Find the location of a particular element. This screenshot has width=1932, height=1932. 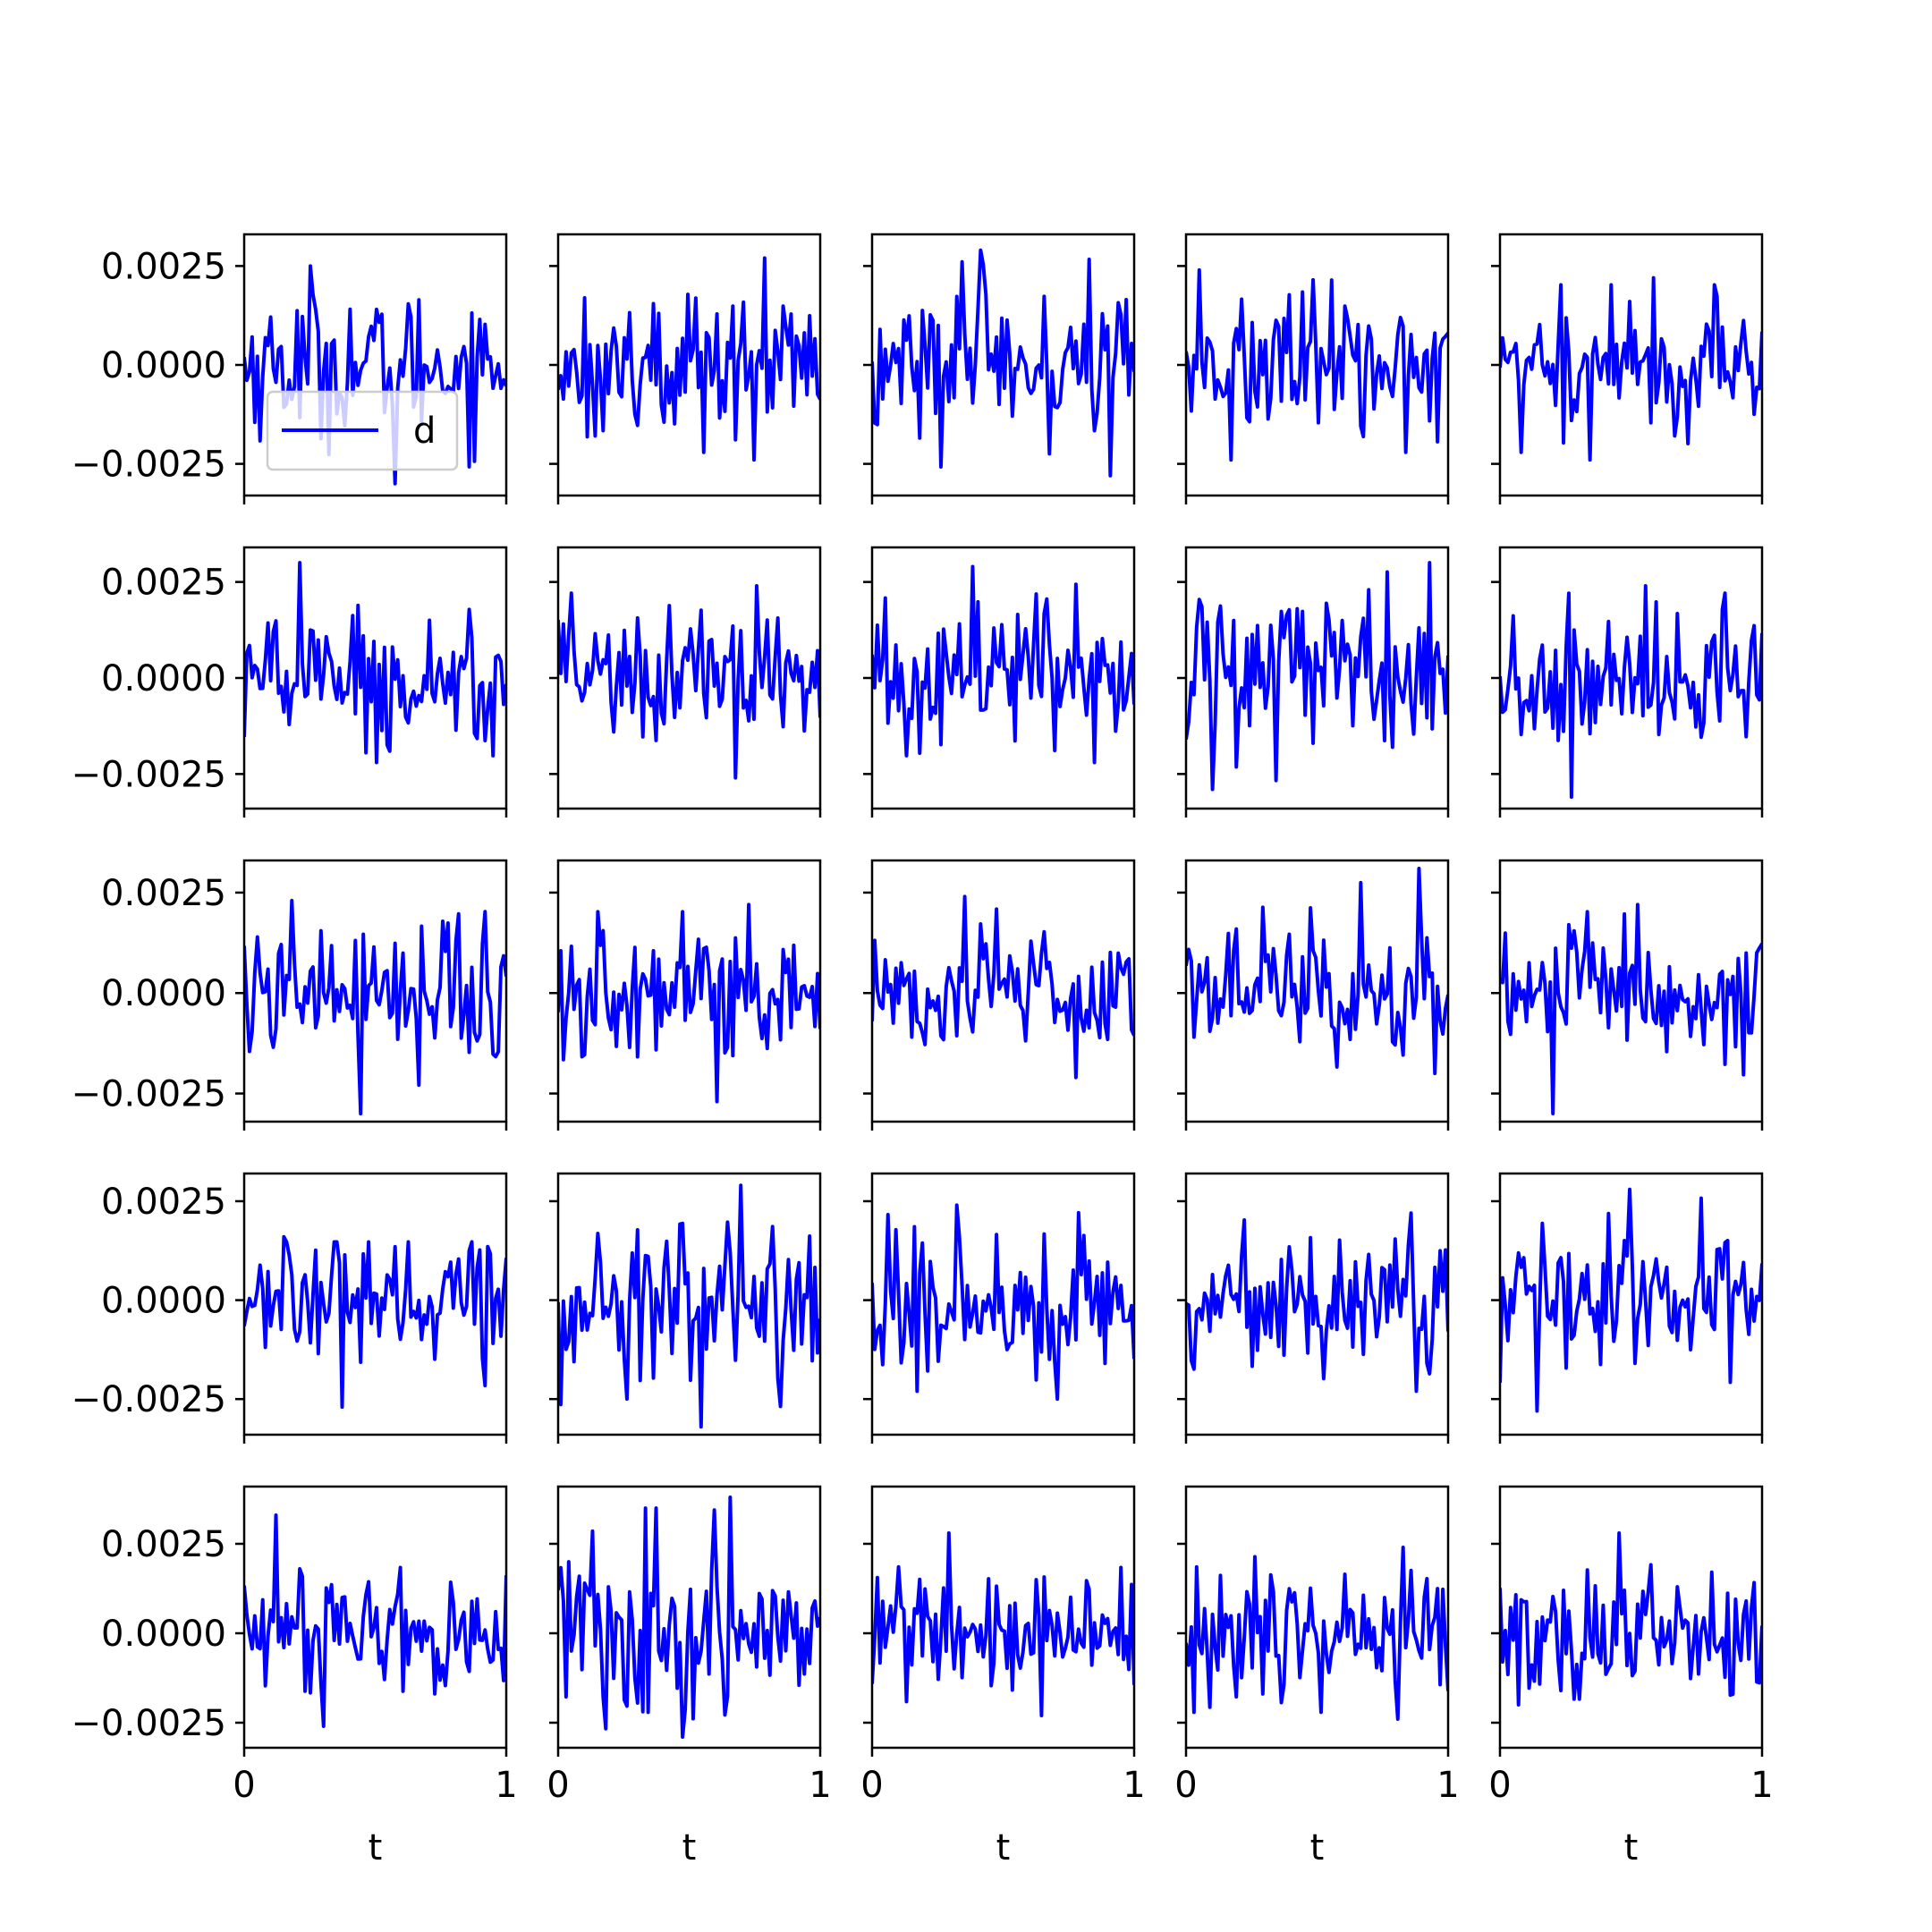

subplot-r3-c0: −0.0025 0.0000 0.0025 is located at coordinates (290, 1308).